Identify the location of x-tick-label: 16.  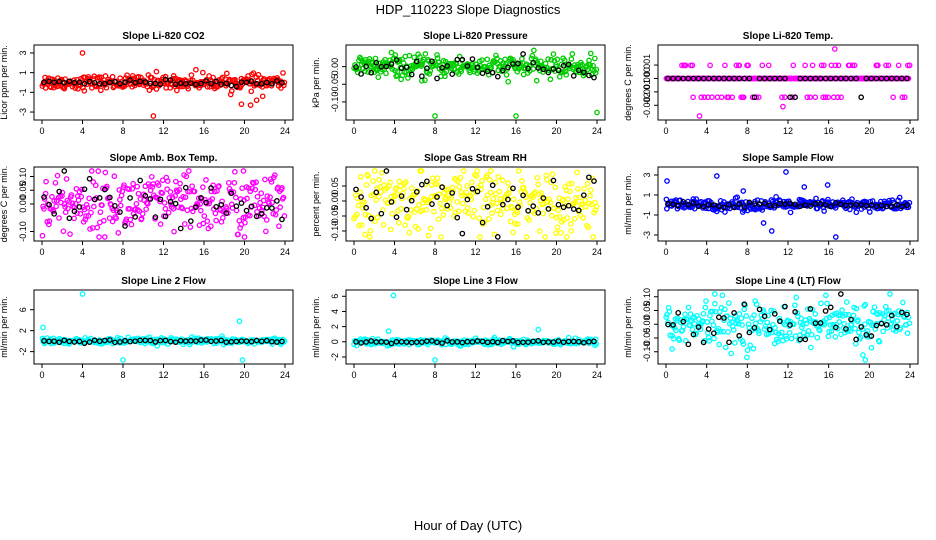
(516, 375).